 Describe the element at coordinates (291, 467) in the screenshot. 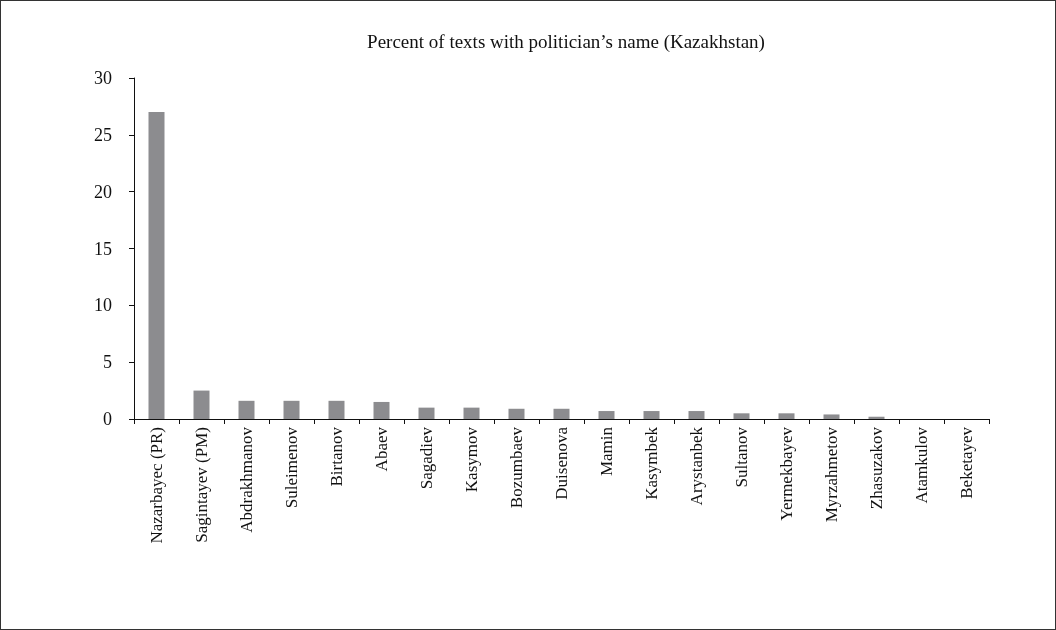

I see `x-tick-label: Suleimenov` at that location.